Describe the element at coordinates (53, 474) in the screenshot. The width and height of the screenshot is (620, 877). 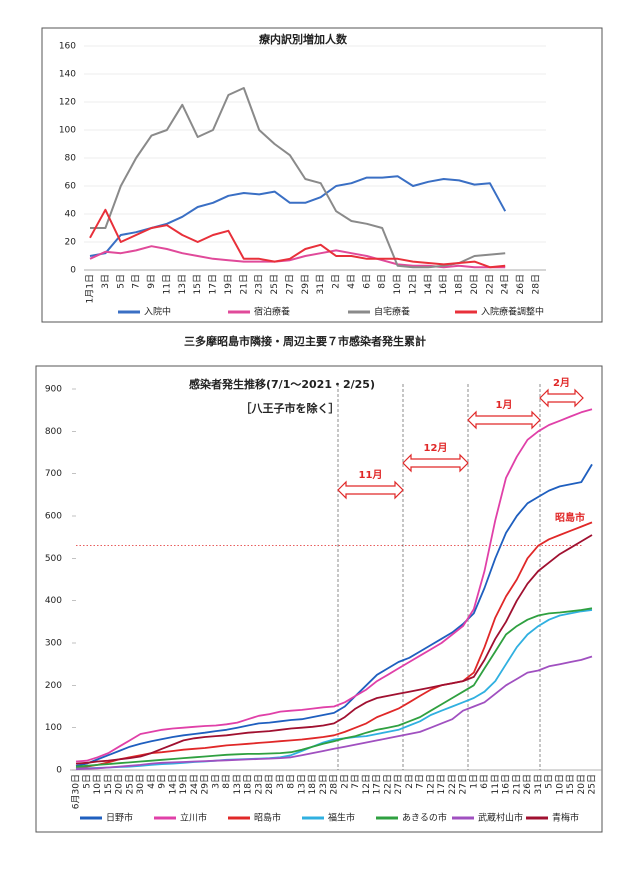
I see `y-tick-label: 700` at that location.